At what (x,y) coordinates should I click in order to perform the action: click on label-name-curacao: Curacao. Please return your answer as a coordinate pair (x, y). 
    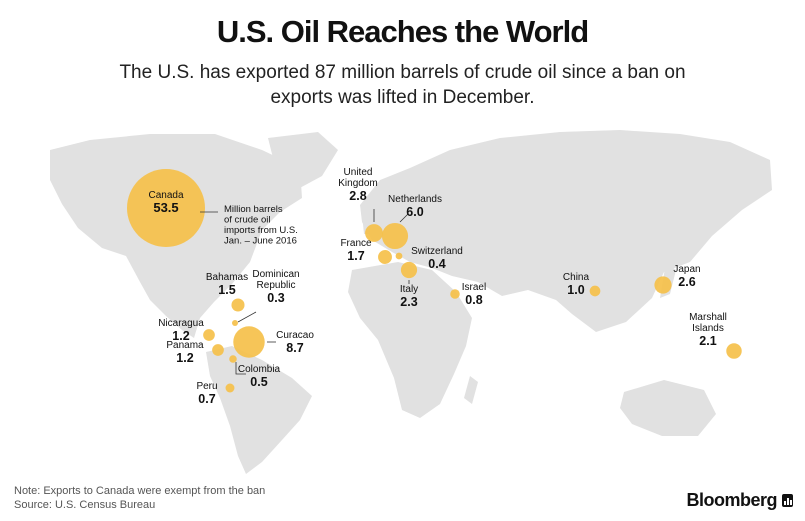
    Looking at the image, I should click on (295, 335).